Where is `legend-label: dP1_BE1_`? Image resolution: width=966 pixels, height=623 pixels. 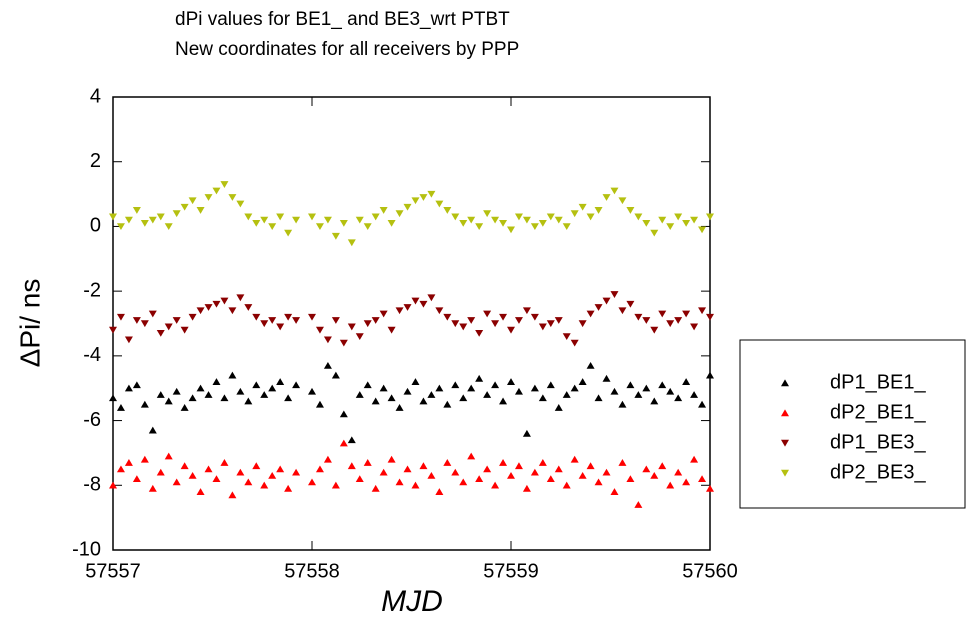
legend-label: dP1_BE1_ is located at coordinates (878, 382).